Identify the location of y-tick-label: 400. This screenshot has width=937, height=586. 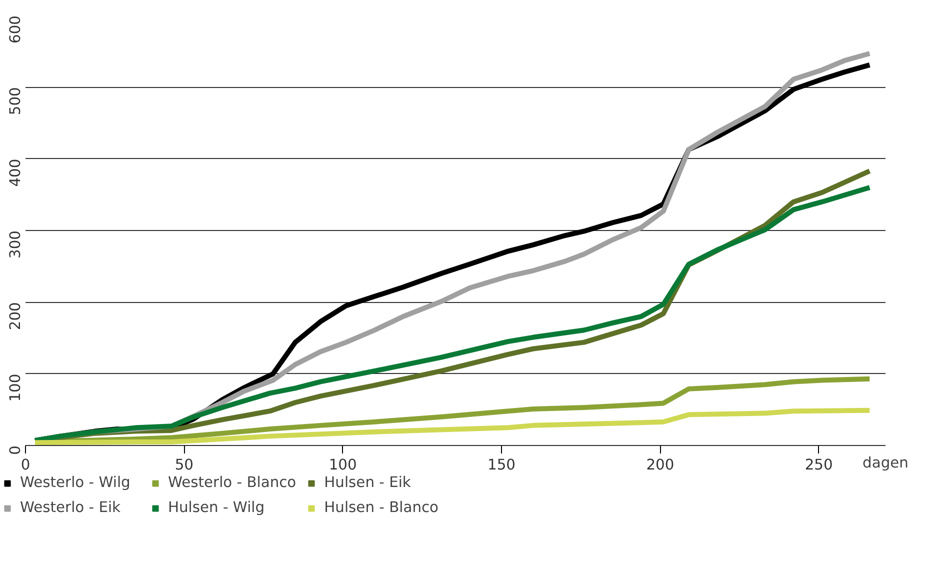
(15, 172).